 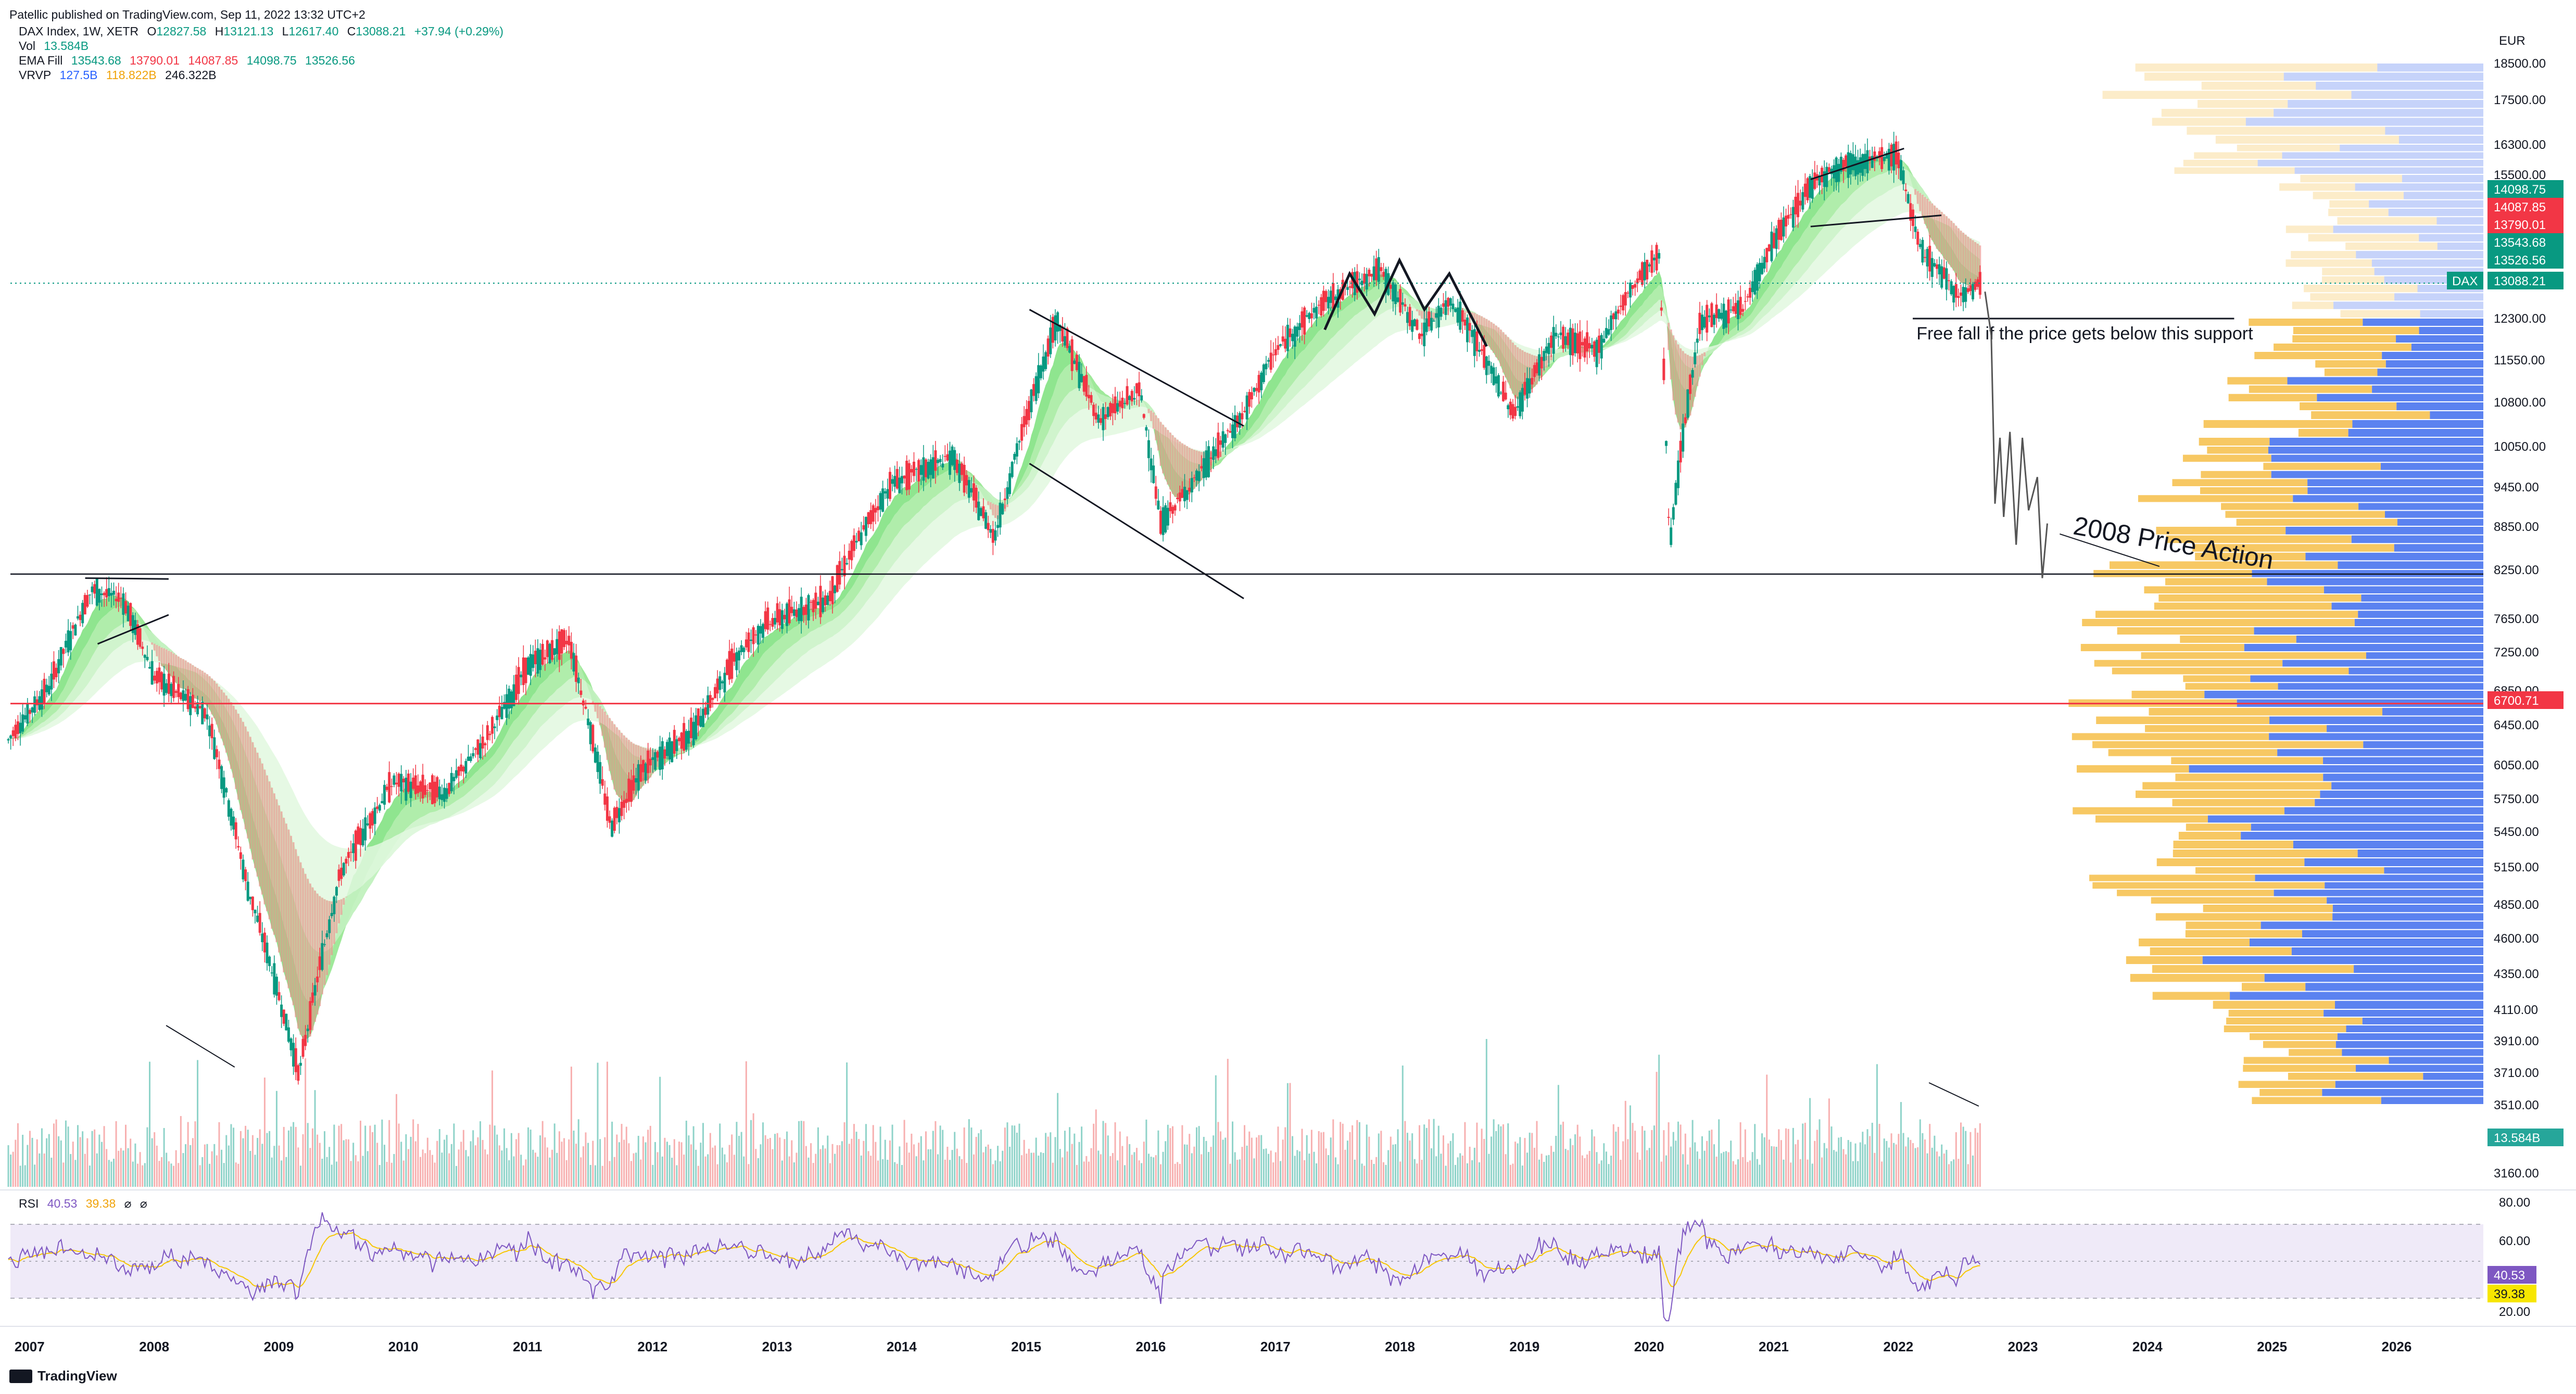 I want to click on tradingview-logo: TradingView, so click(x=63, y=1376).